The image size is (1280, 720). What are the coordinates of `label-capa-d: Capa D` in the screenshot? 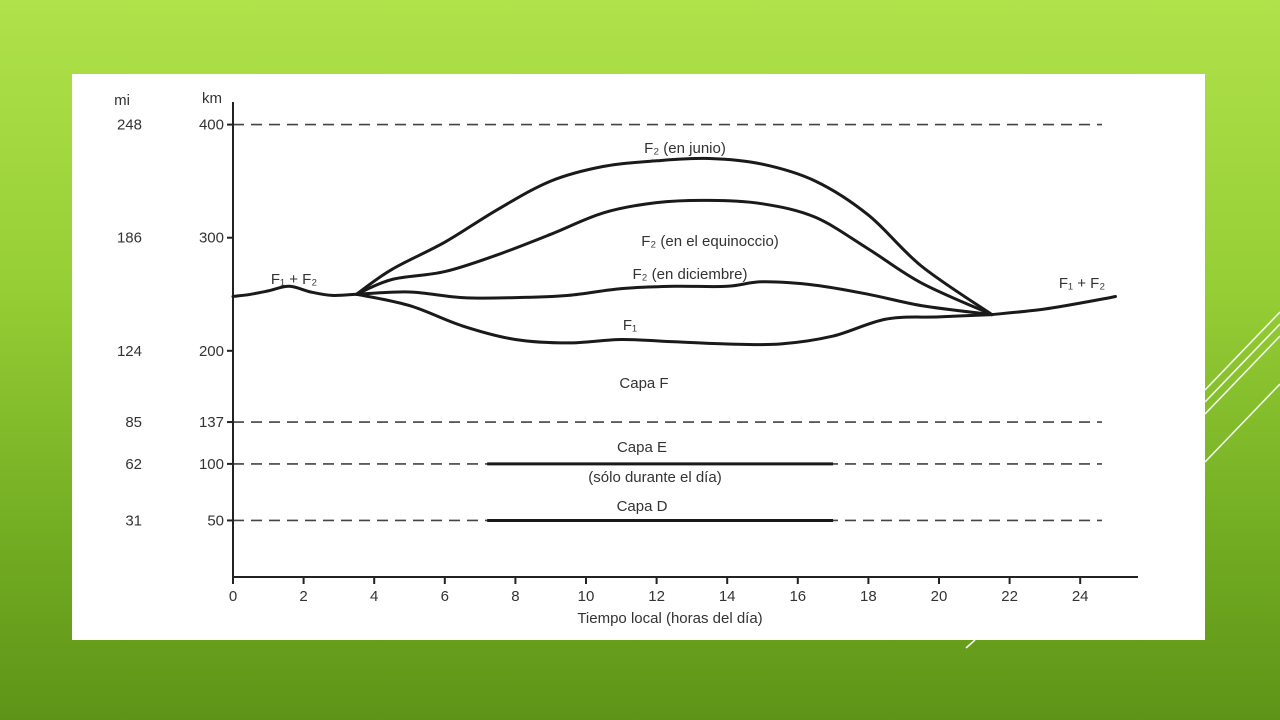 It's located at (642, 506).